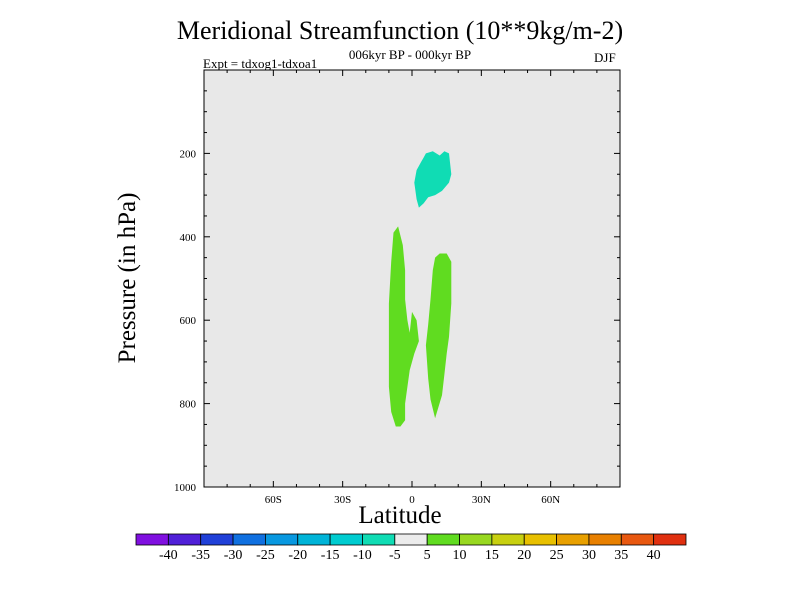 This screenshot has height=600, width=800. I want to click on colorbar-label: -10, so click(362, 555).